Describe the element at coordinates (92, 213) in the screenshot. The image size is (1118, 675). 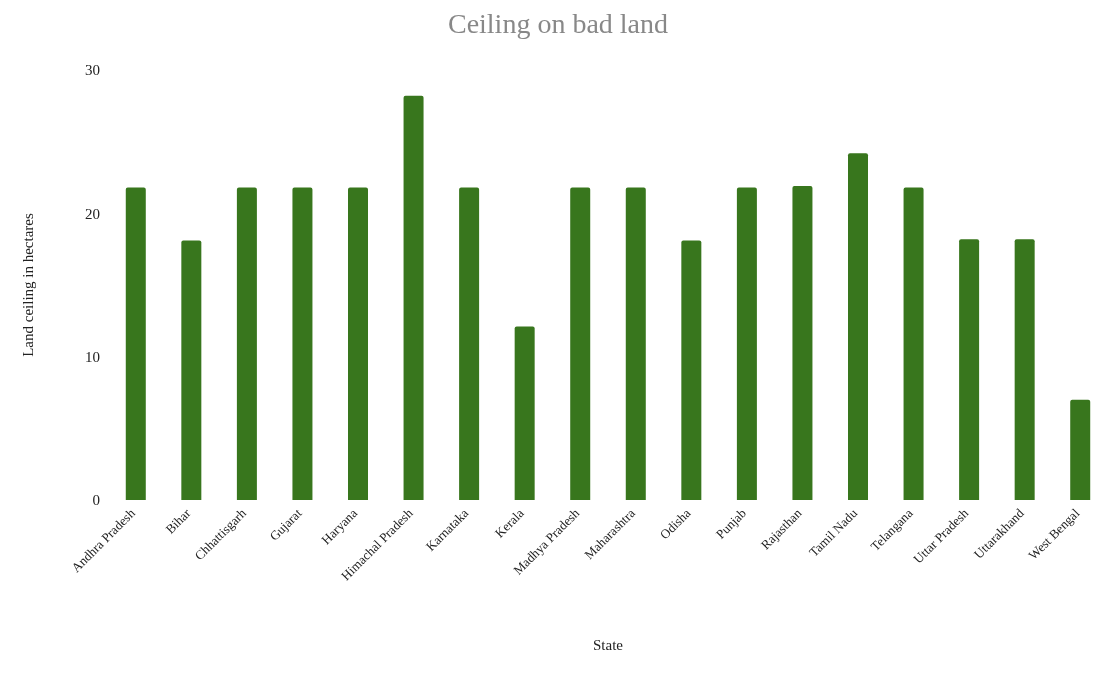
I see `y-tick-label: 20` at that location.